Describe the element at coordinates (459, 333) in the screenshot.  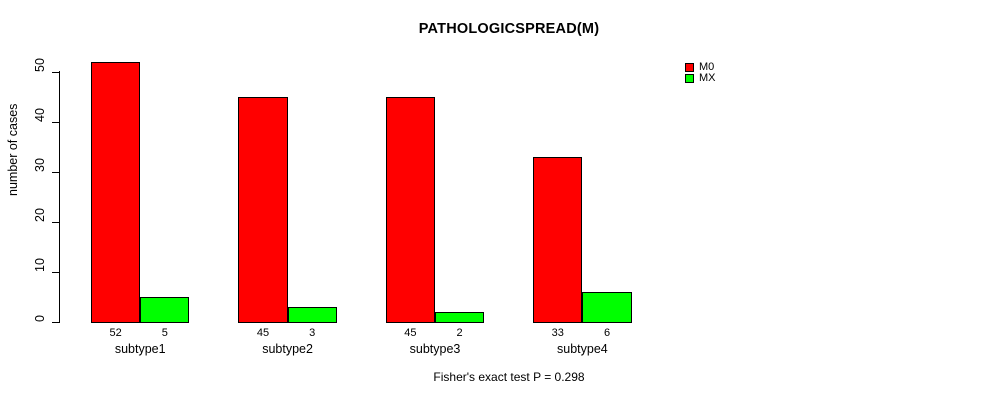
I see `bar-value-label: 2` at that location.